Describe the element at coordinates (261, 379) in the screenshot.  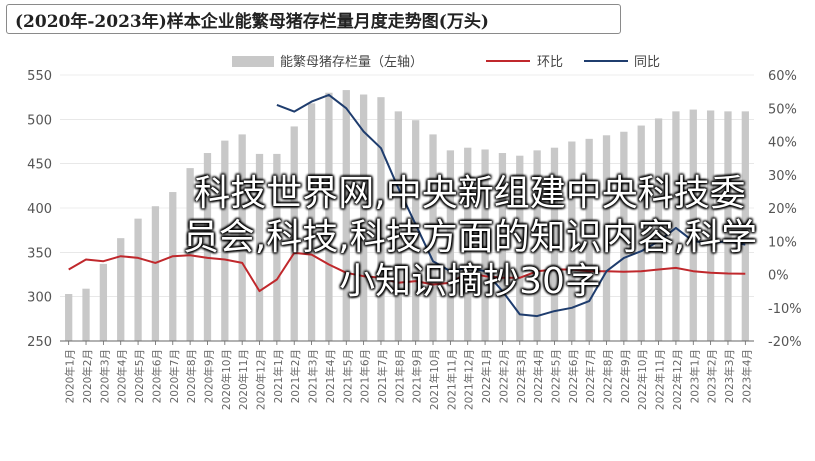
I see `x-tick-label: 2020年12月` at that location.